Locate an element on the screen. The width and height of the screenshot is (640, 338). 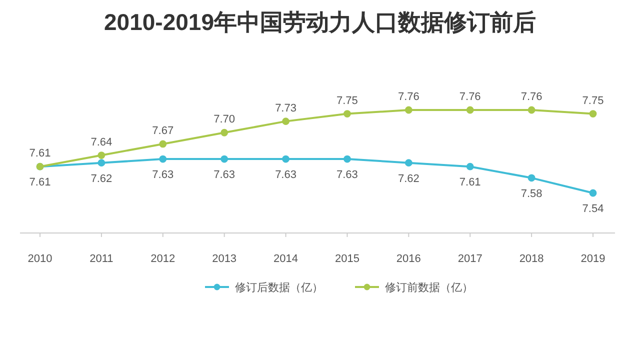
x-tick-label: 2010 is located at coordinates (40, 259).